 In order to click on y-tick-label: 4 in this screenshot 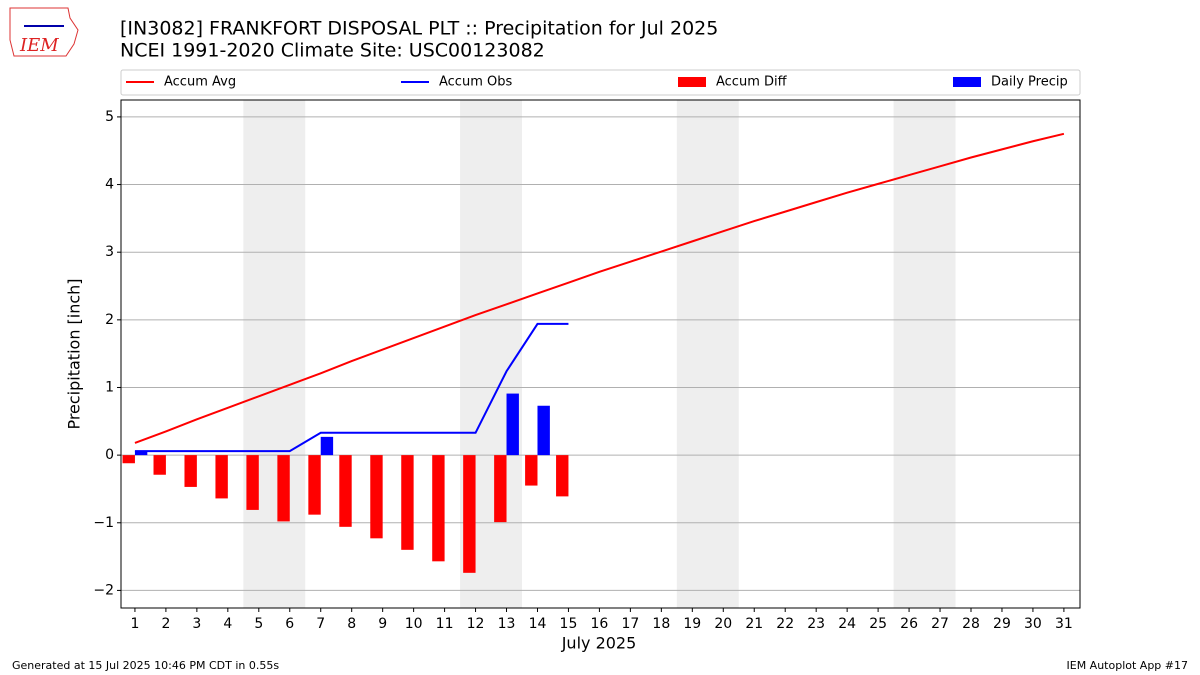, I will do `click(109, 185)`.